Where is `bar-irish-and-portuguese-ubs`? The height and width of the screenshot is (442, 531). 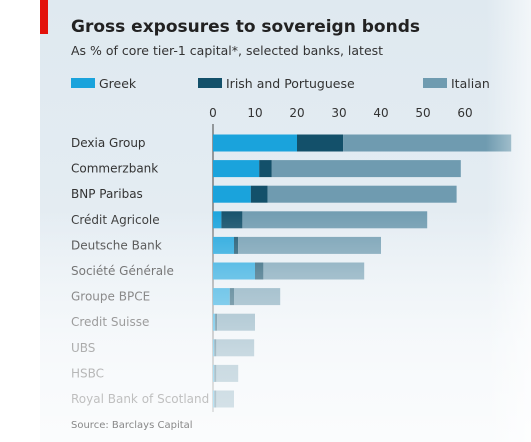 bar-irish-and-portuguese-ubs is located at coordinates (215, 348).